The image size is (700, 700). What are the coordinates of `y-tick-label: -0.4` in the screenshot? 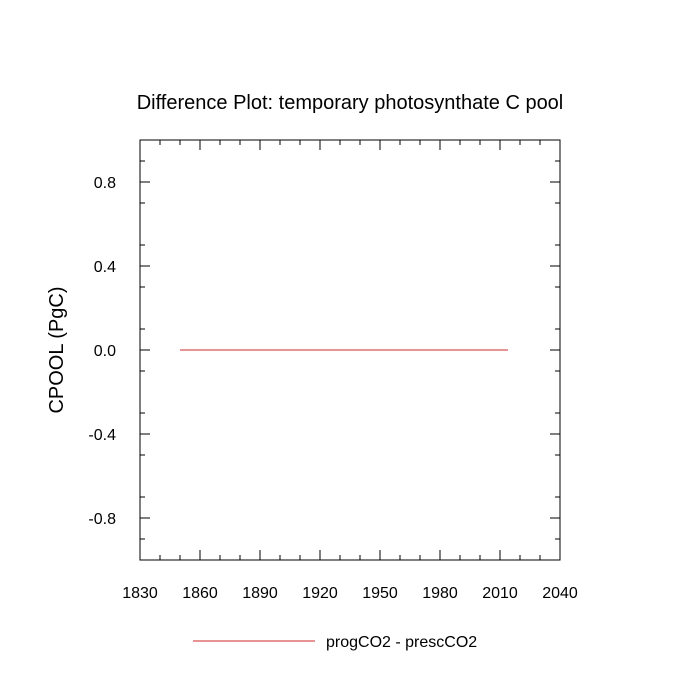 It's located at (102, 435).